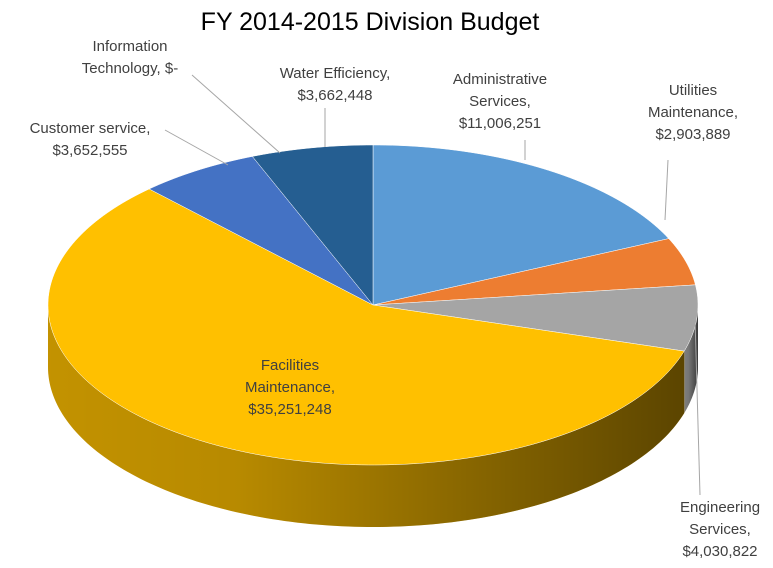 The height and width of the screenshot is (568, 773). What do you see at coordinates (90, 140) in the screenshot?
I see `data-label: Customer service, $3,652,555` at bounding box center [90, 140].